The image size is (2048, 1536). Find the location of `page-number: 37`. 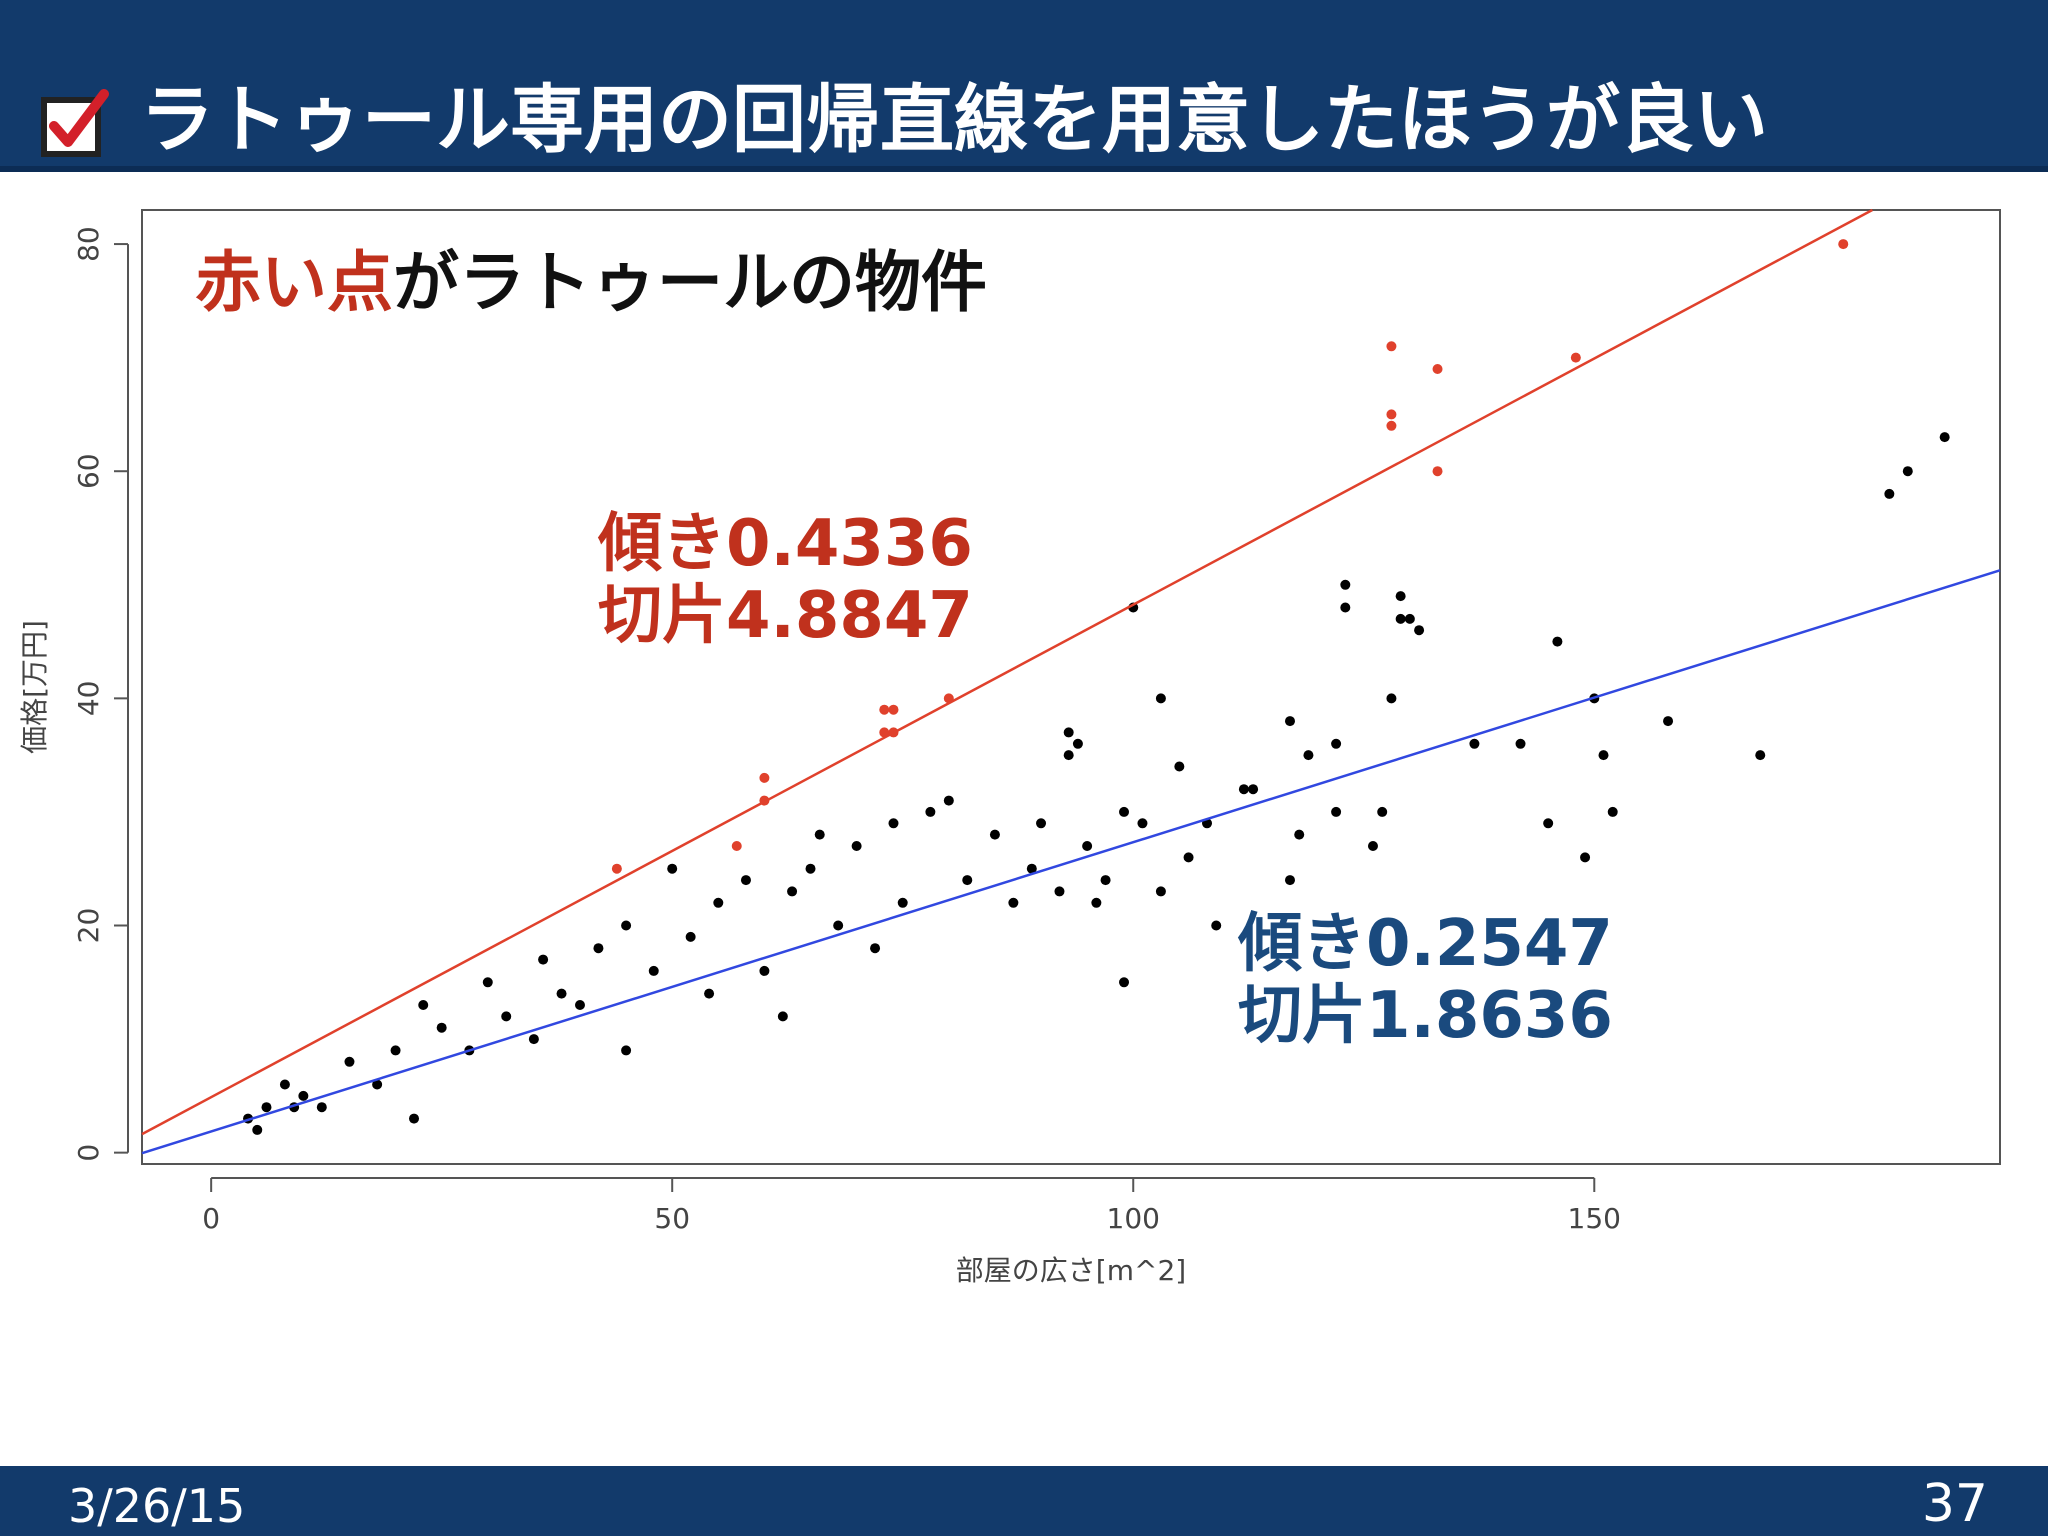

page-number: 37 is located at coordinates (1954, 1504).